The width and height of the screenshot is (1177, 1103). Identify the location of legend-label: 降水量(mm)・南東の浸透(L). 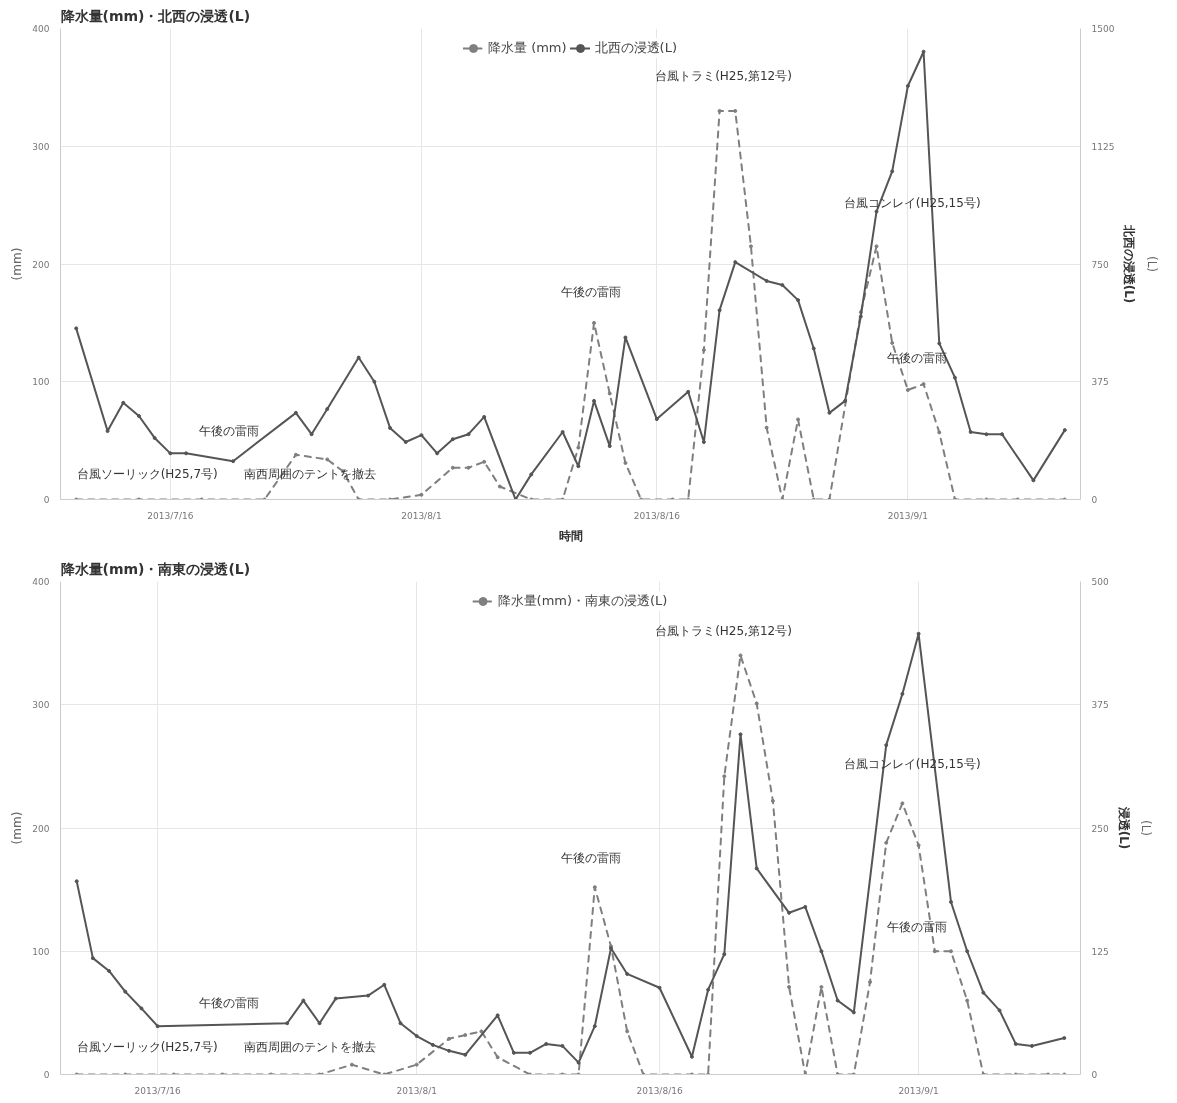
(582, 601).